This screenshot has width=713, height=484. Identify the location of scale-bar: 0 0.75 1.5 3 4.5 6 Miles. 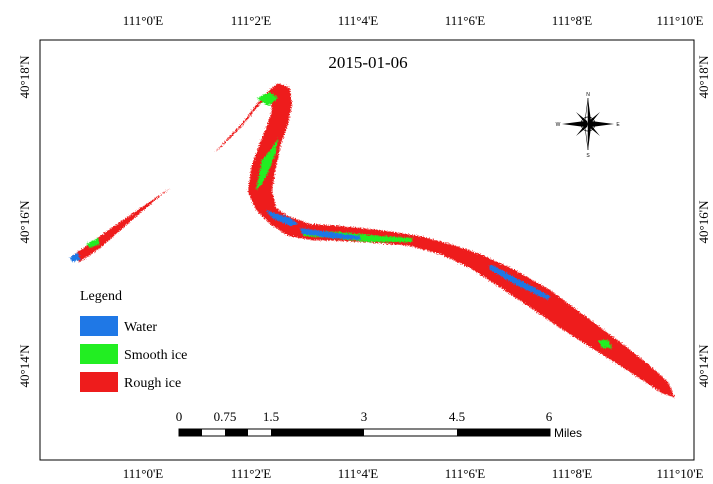
(379, 424).